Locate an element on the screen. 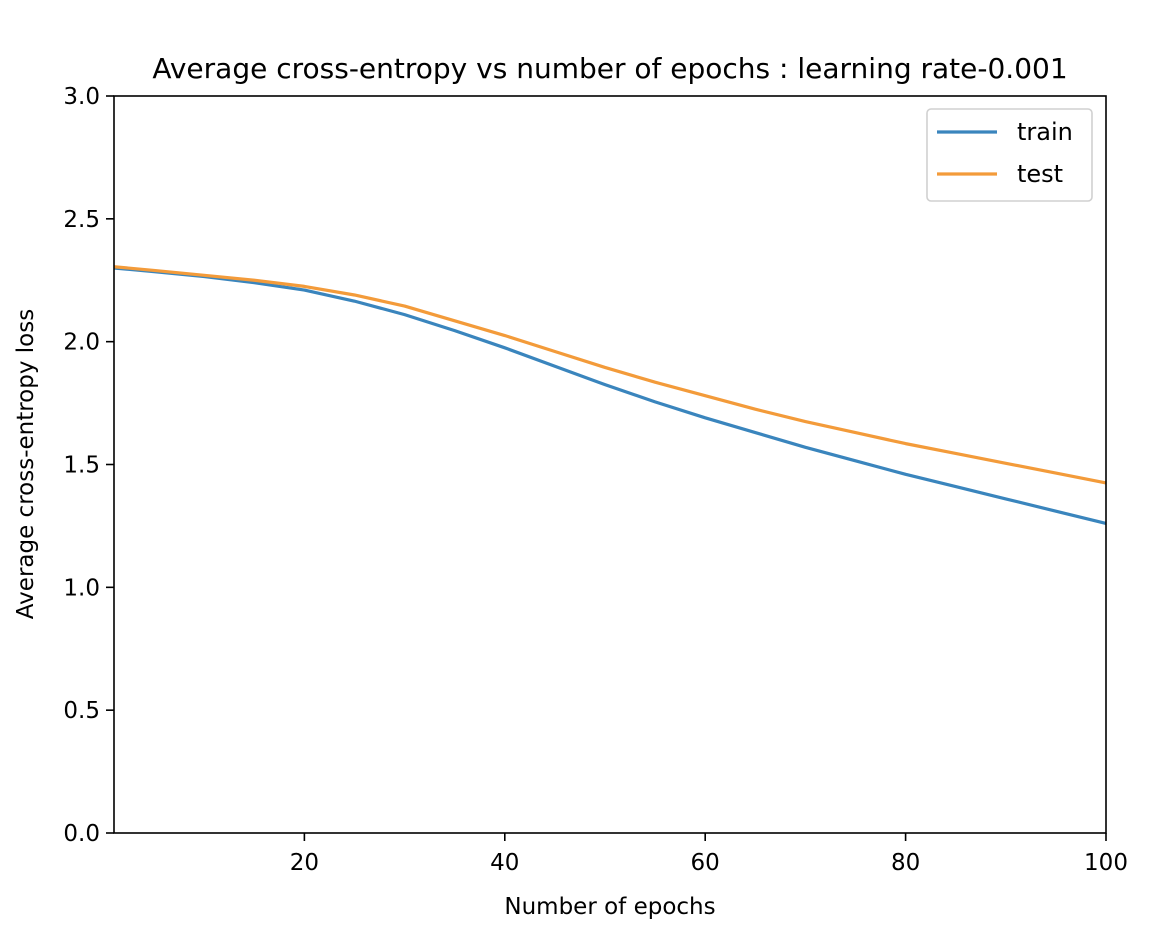  y-tick-label: 2.0 is located at coordinates (81, 343).